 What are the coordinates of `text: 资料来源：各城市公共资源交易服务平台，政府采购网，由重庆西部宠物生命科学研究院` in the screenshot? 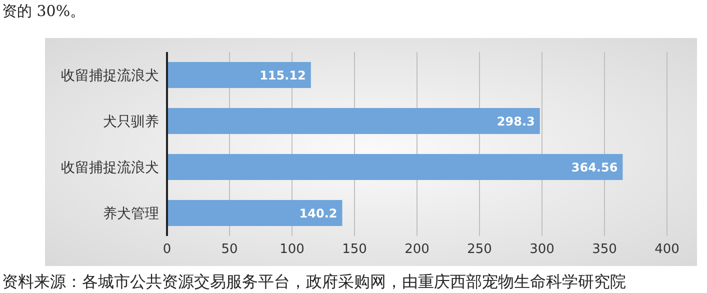 It's located at (314, 282).